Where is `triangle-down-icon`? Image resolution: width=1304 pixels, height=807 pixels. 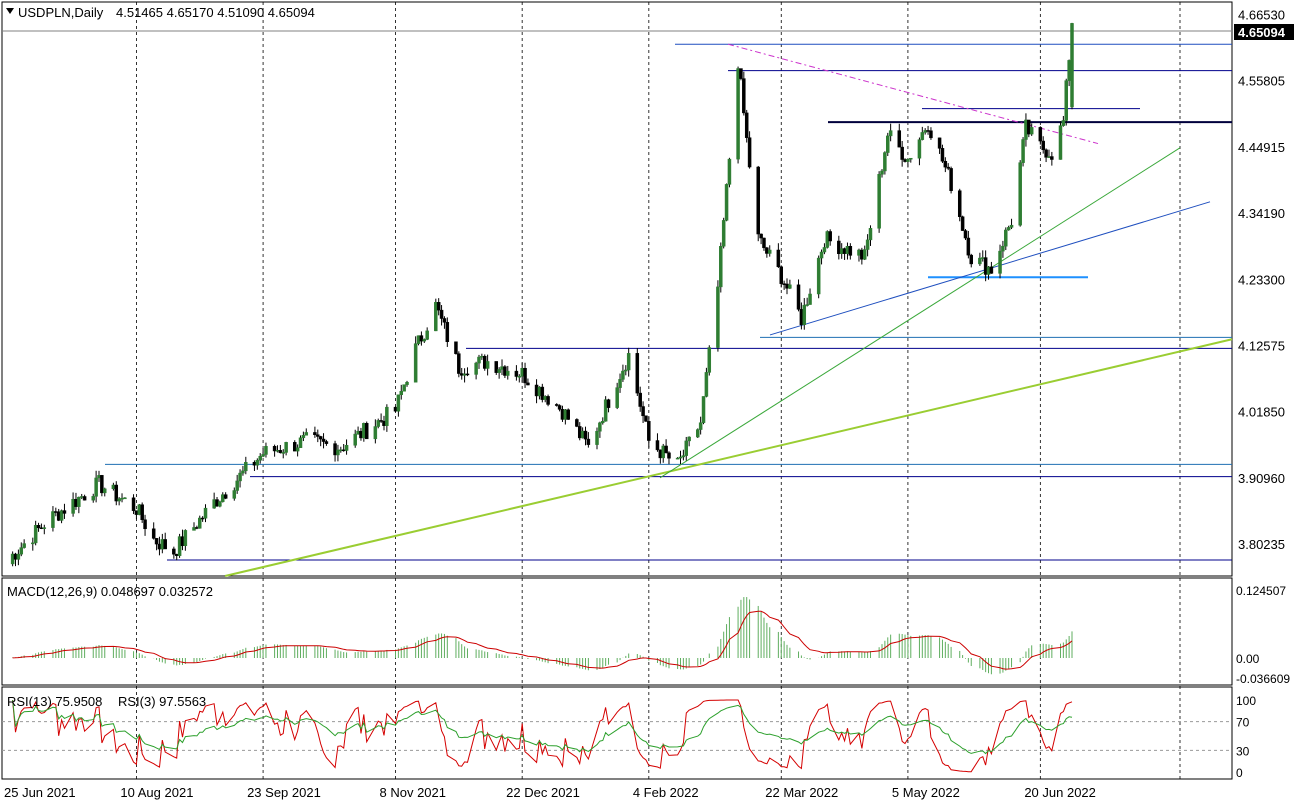 triangle-down-icon is located at coordinates (10, 11).